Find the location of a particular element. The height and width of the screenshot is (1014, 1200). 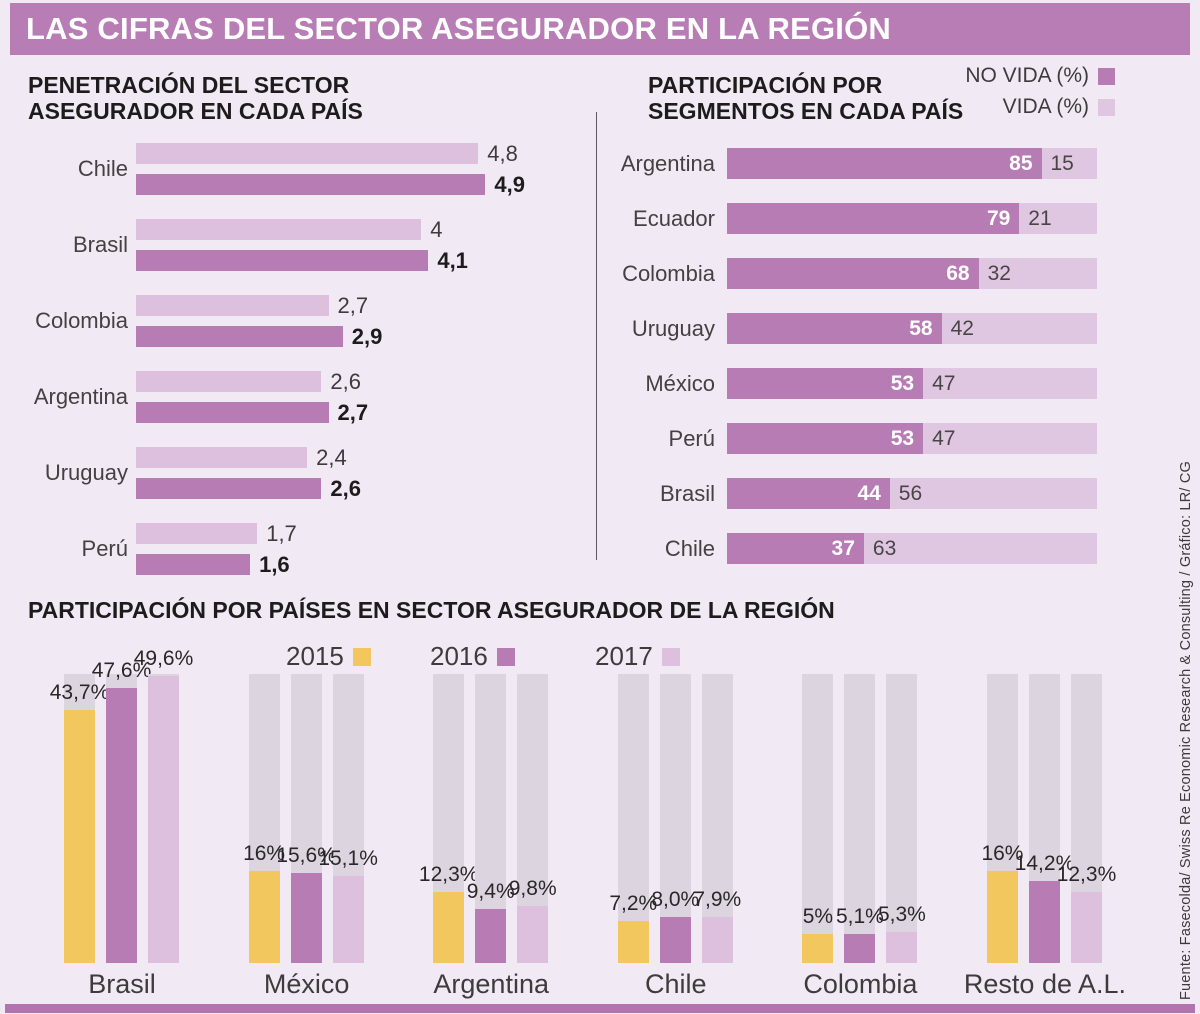

bar-track: 7,2% is located at coordinates (633, 818).